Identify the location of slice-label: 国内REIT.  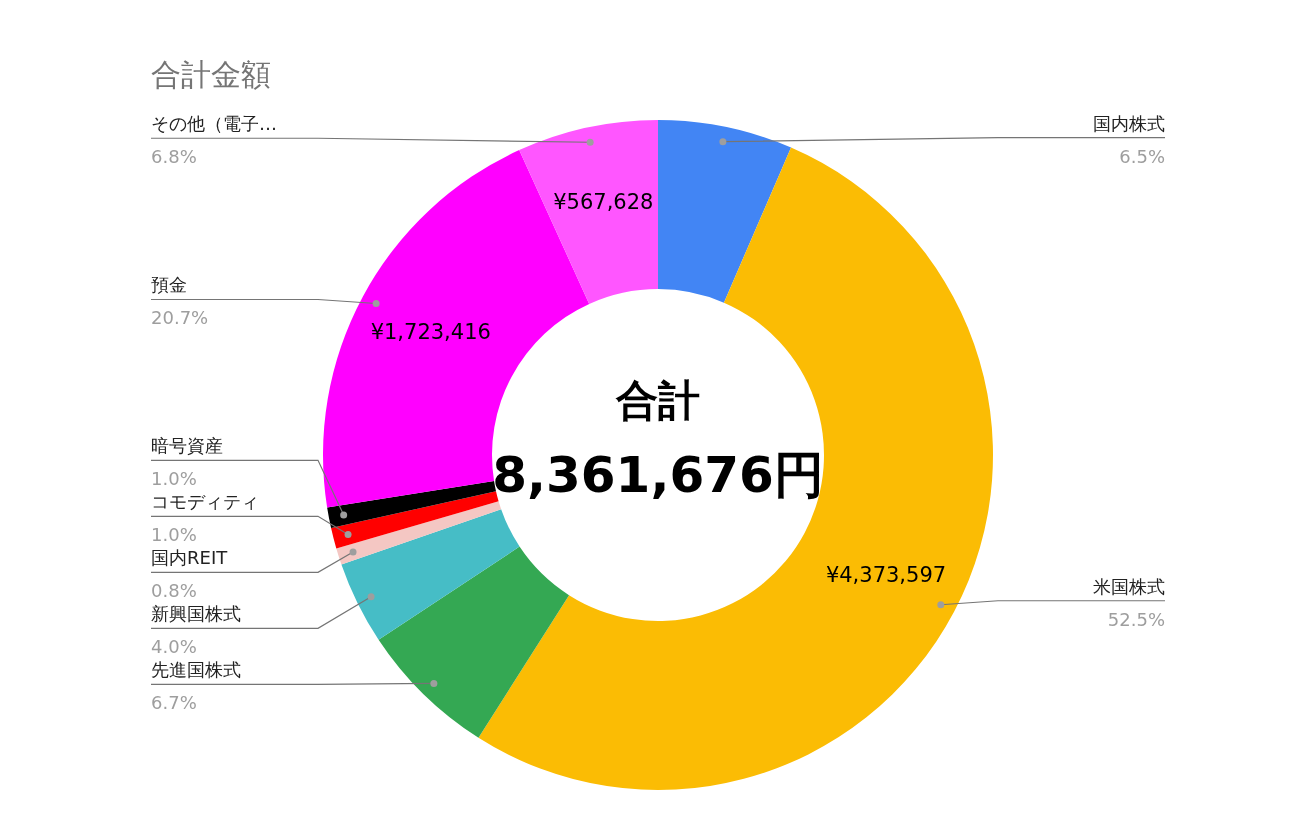
(190, 558).